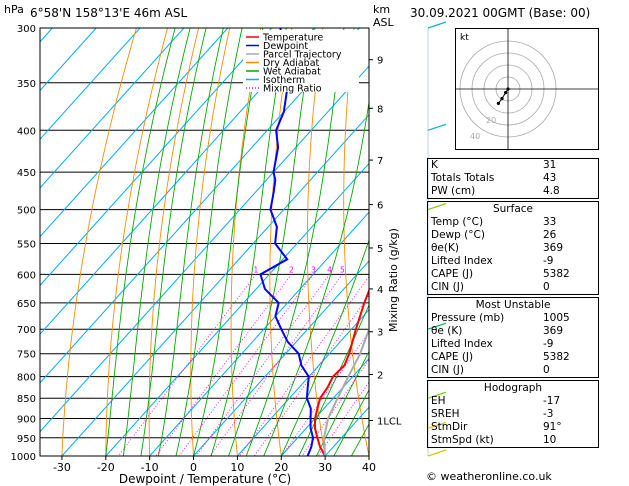 This screenshot has width=629, height=486. I want to click on index-row: Totals Totals 43, so click(513, 178).